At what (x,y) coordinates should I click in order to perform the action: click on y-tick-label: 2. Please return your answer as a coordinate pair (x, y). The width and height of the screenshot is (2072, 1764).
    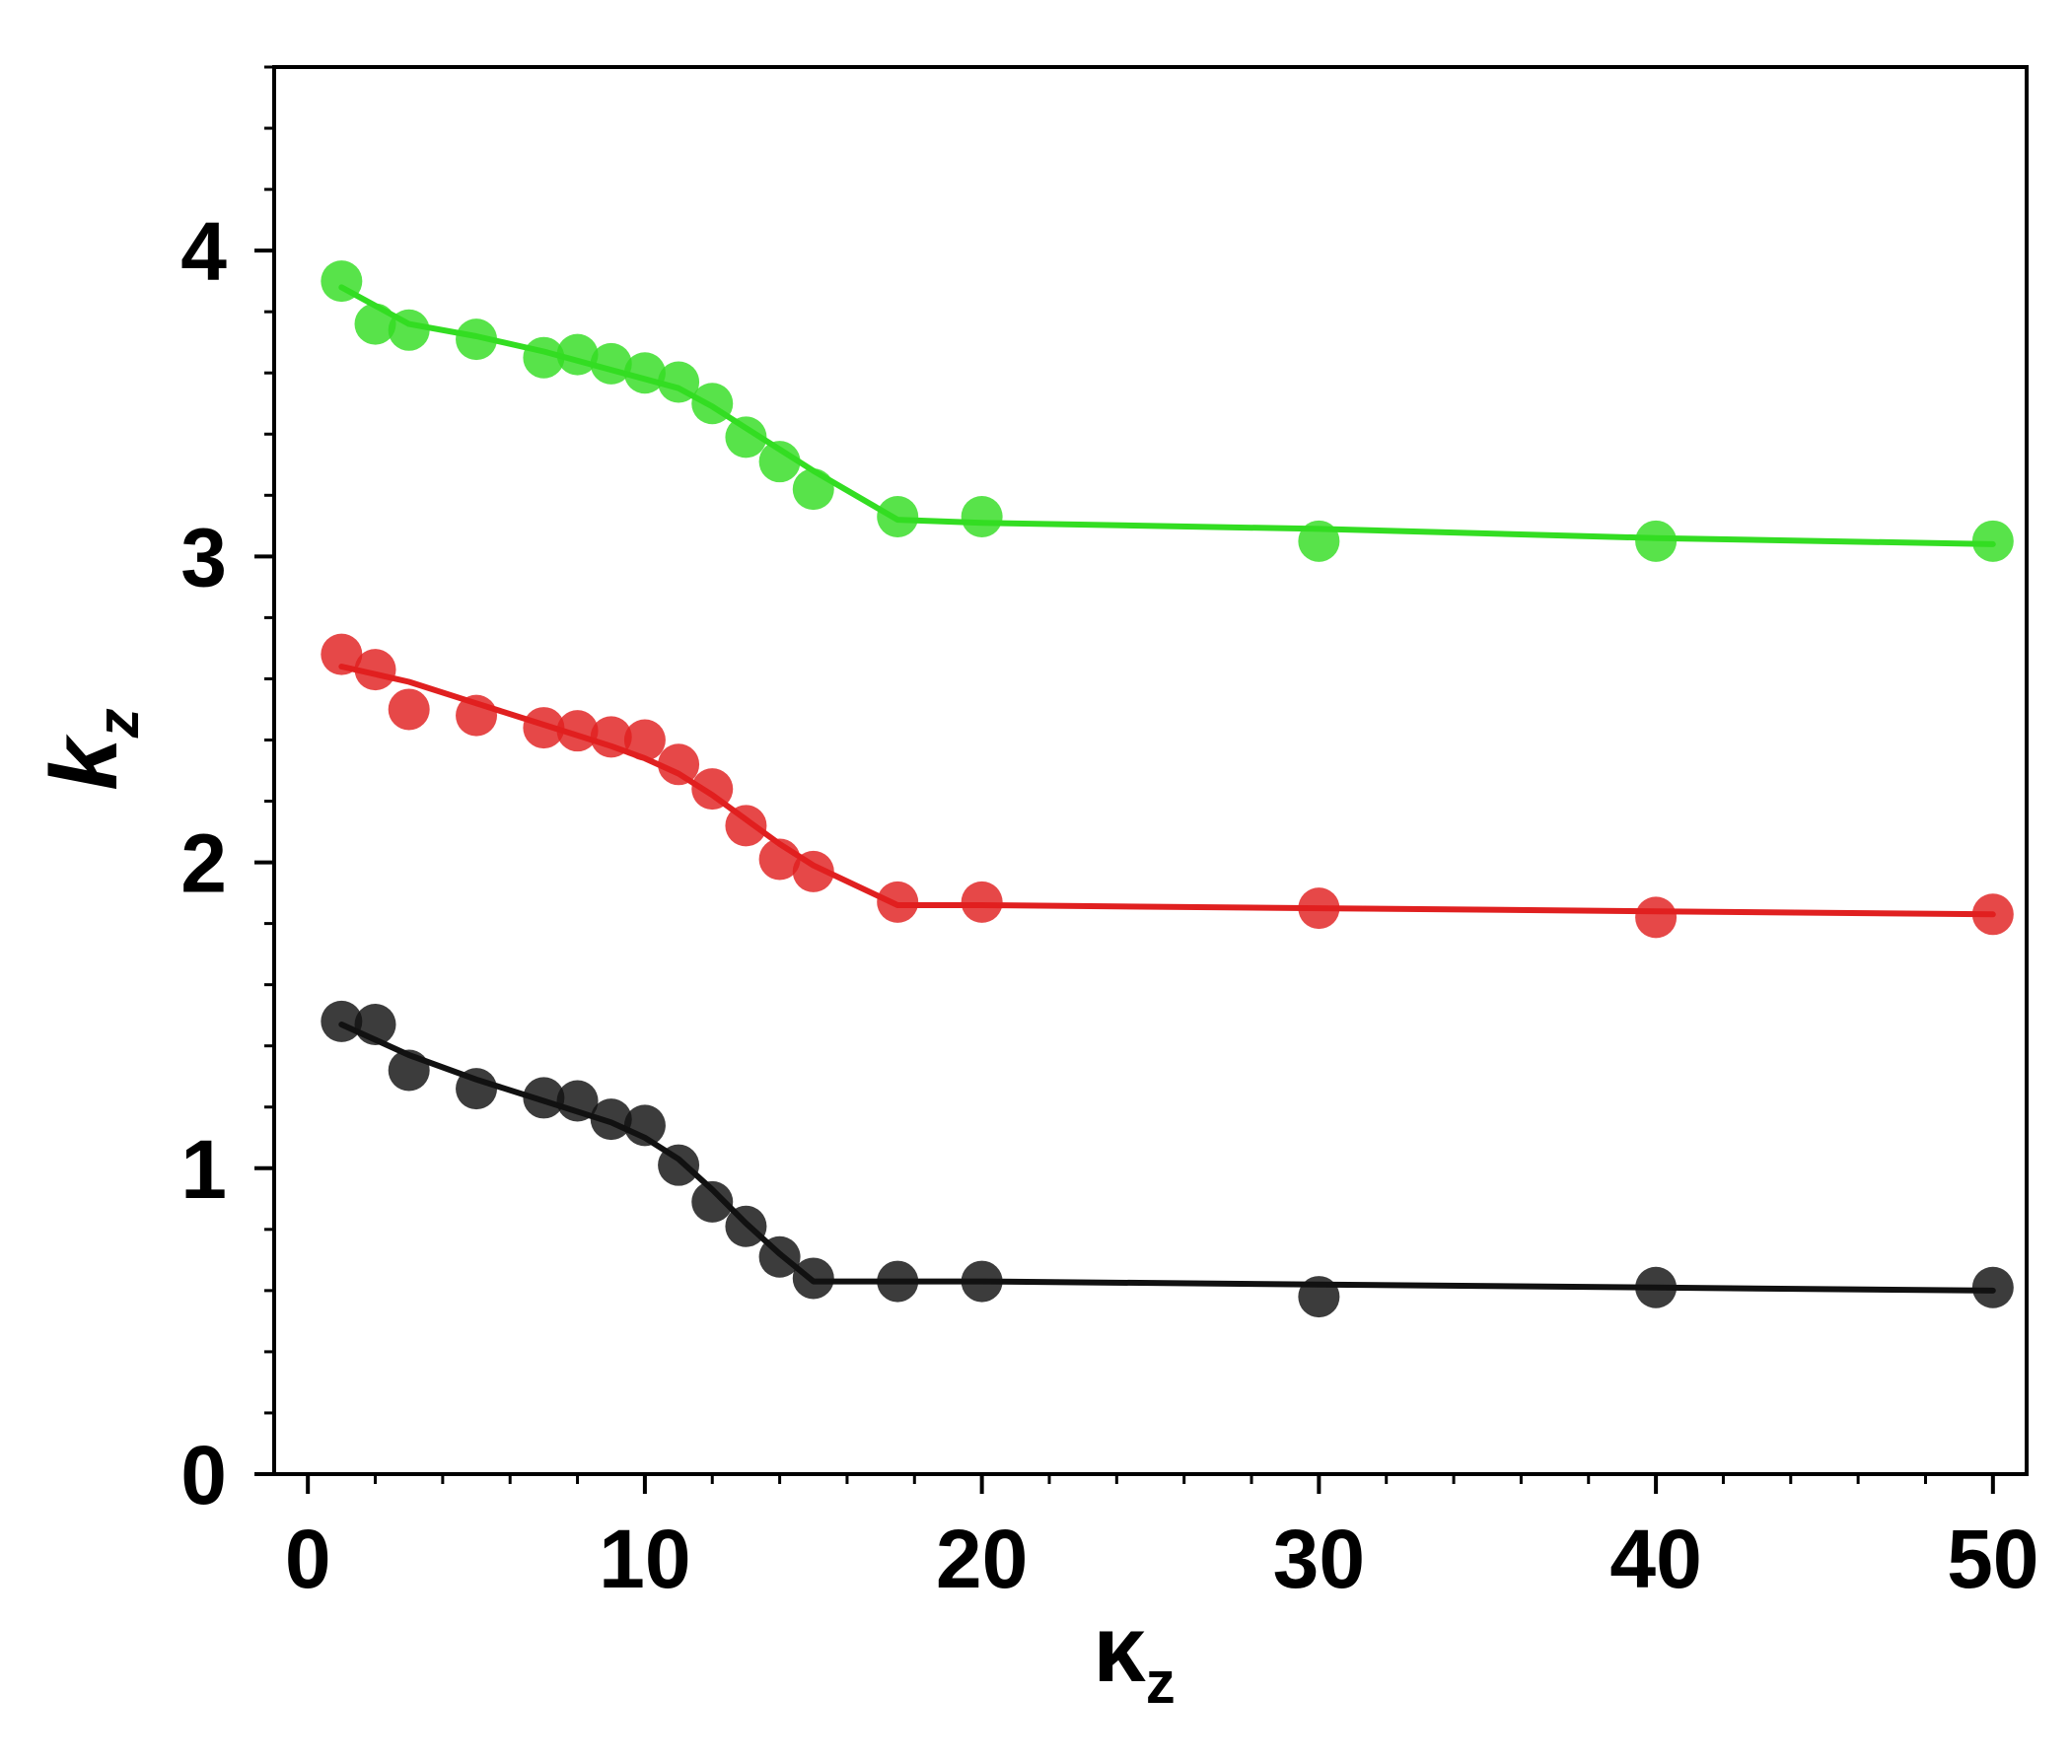
    Looking at the image, I should click on (203, 864).